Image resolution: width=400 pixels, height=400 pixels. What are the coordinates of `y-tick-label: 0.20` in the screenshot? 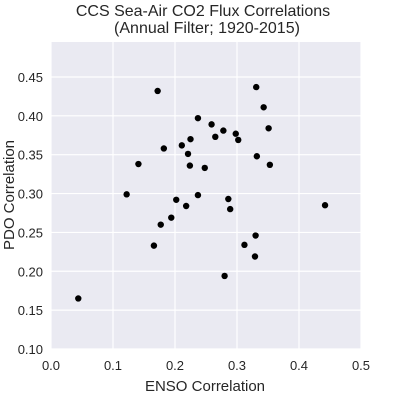 It's located at (30, 271).